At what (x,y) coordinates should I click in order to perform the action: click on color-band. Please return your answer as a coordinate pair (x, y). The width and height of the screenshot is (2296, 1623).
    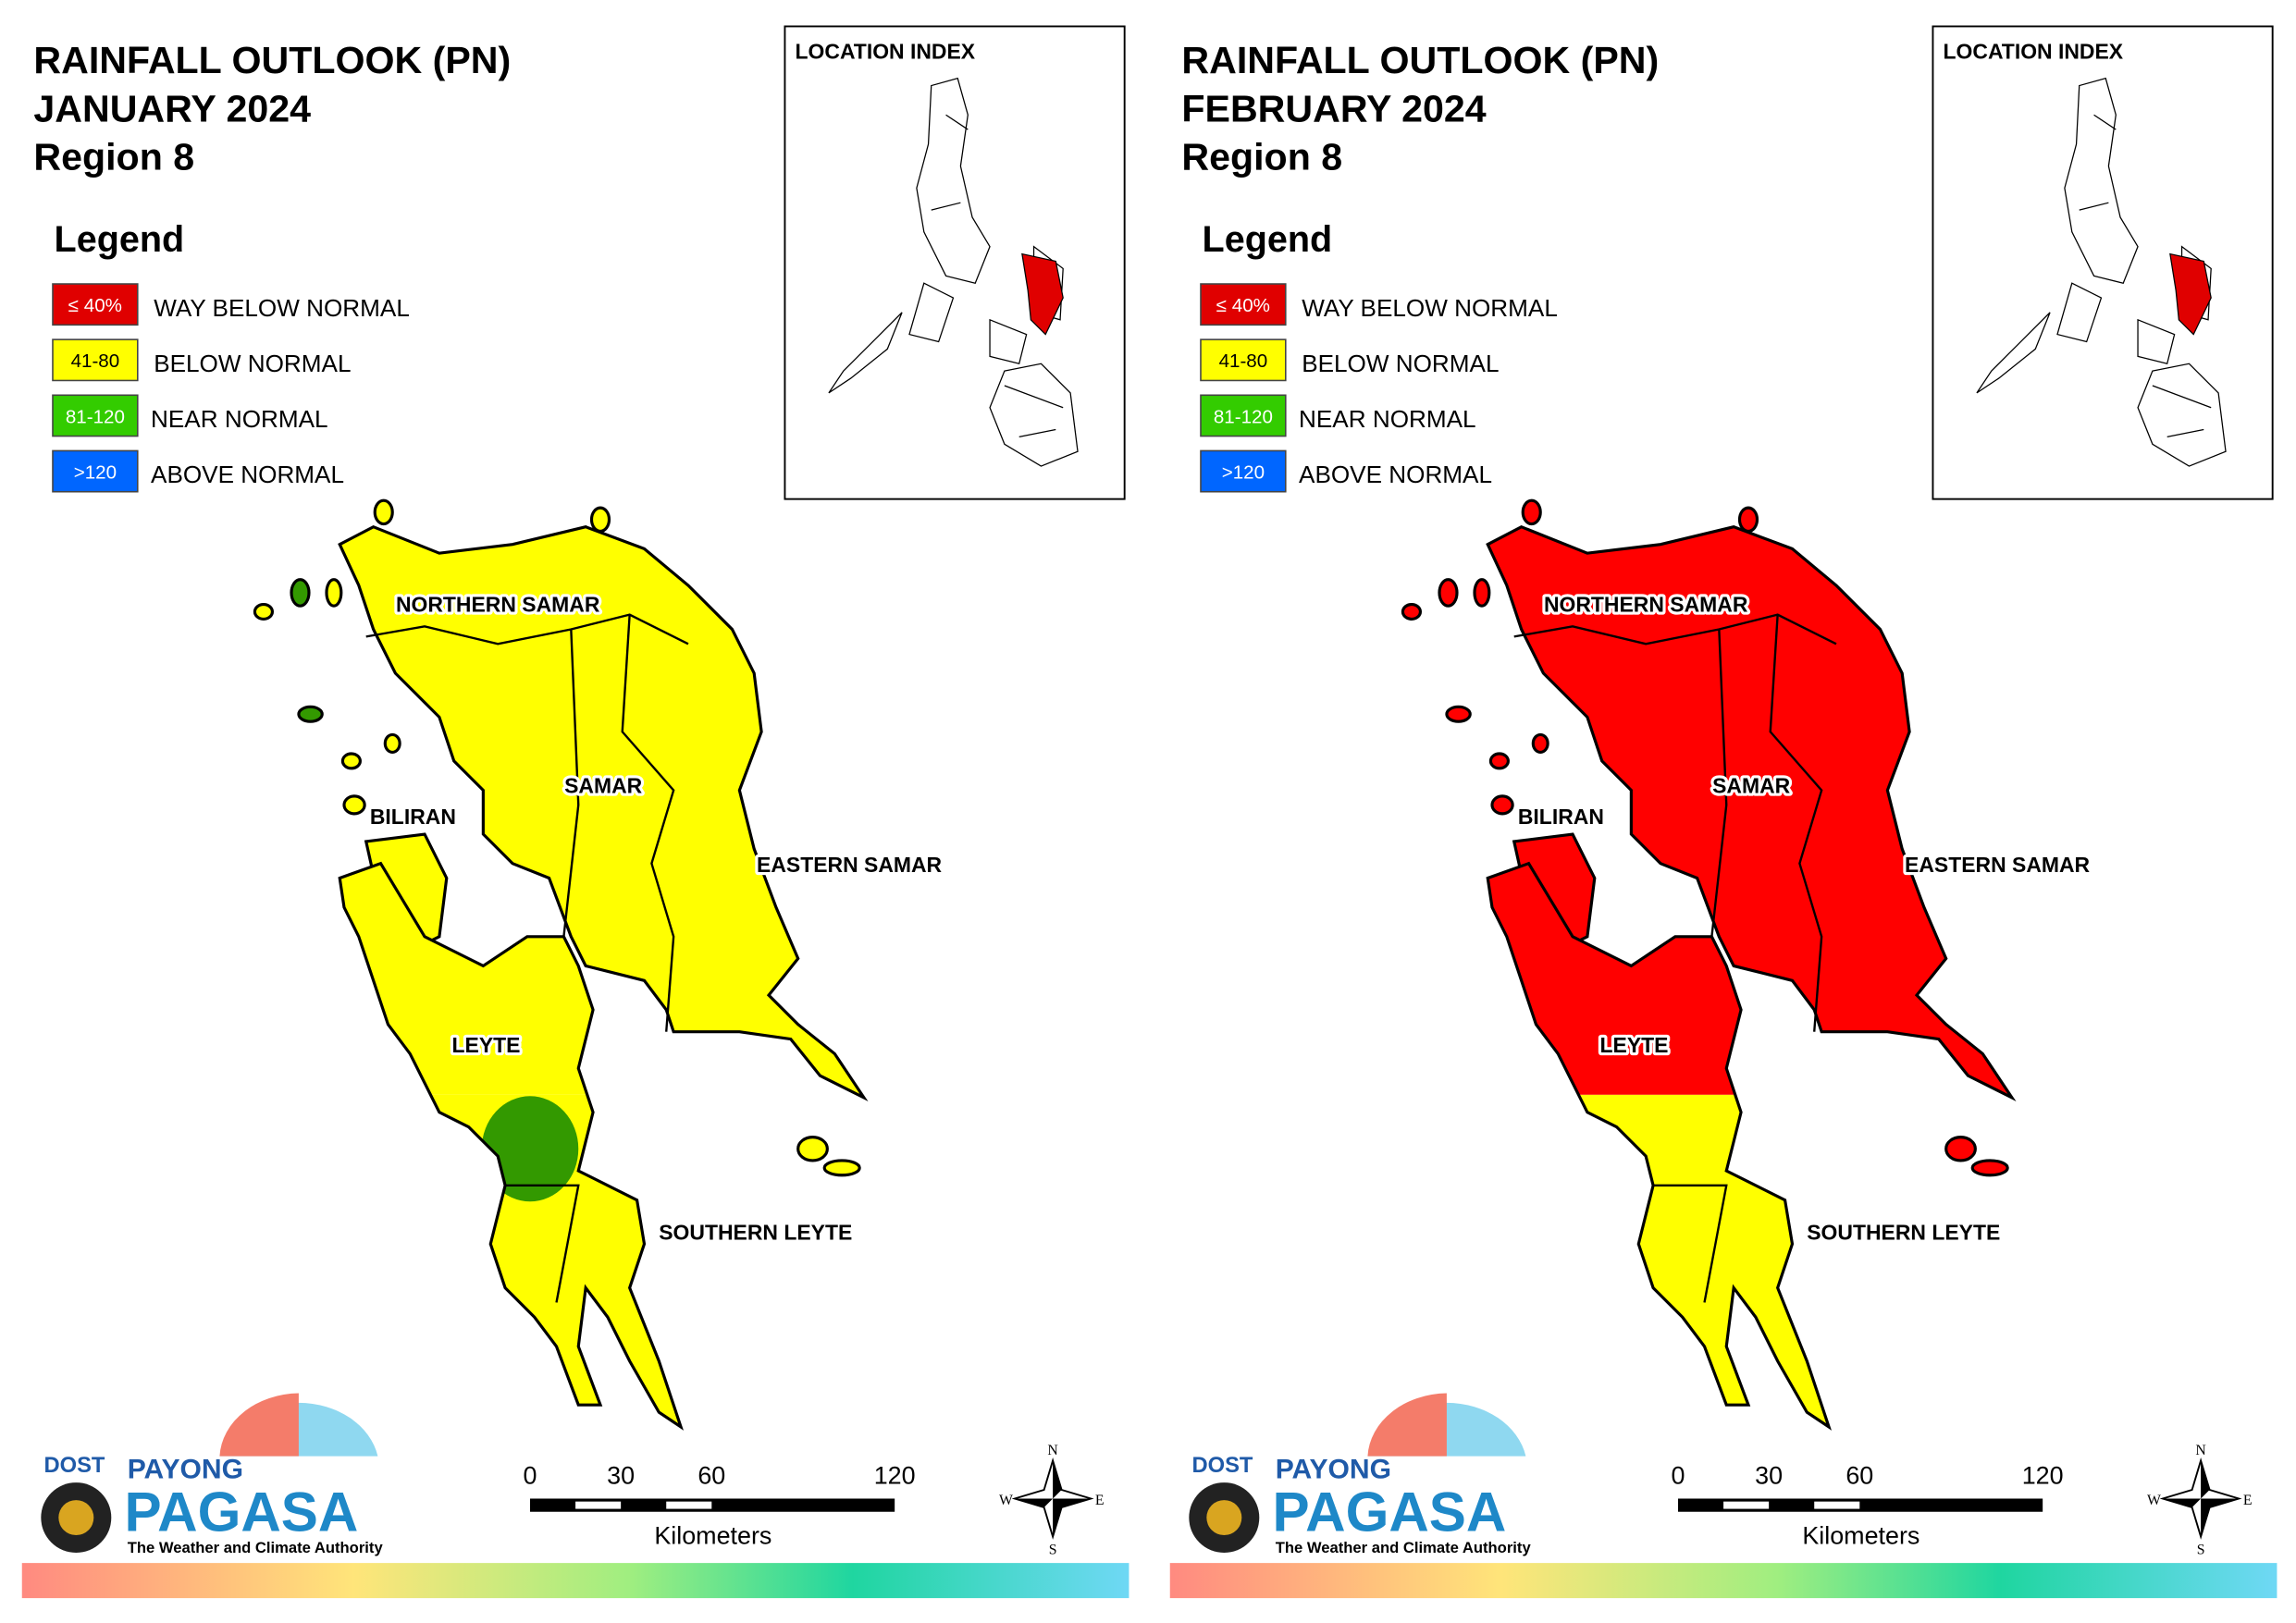
    Looking at the image, I should click on (575, 1581).